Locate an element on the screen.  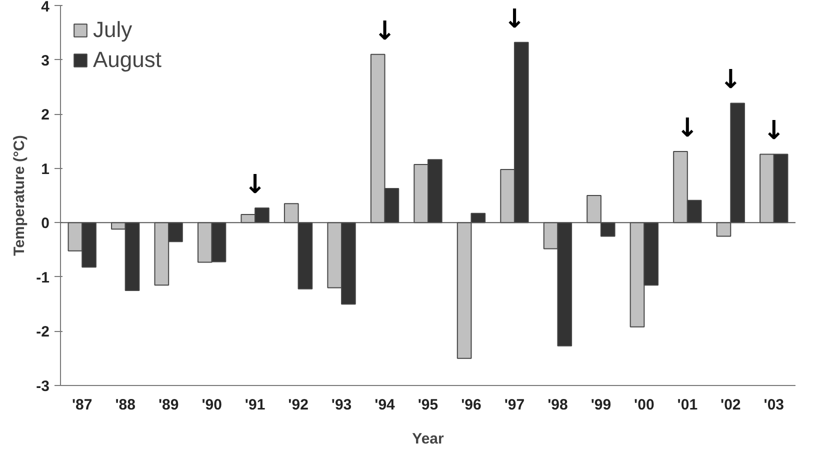
x-tick-label: '95 is located at coordinates (428, 405).